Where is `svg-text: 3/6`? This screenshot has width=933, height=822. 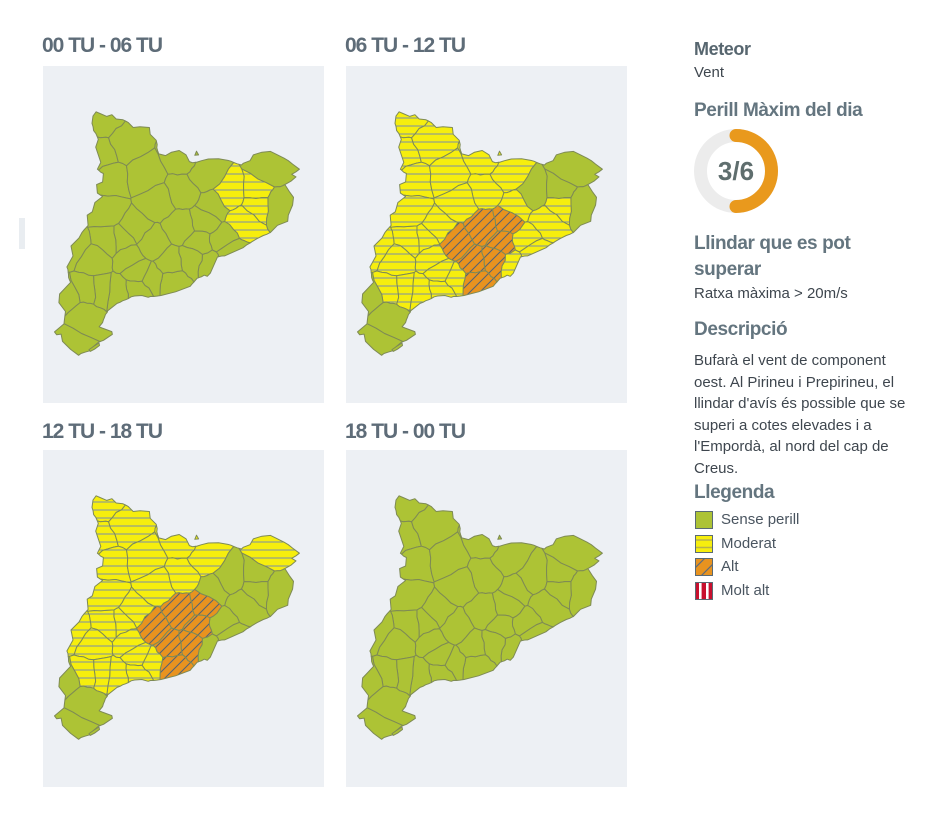
svg-text: 3/6 is located at coordinates (736, 171).